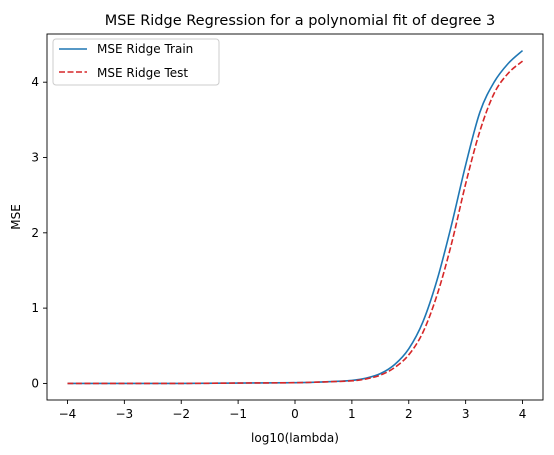  Describe the element at coordinates (409, 414) in the screenshot. I see `x-tick-label: 2` at that location.